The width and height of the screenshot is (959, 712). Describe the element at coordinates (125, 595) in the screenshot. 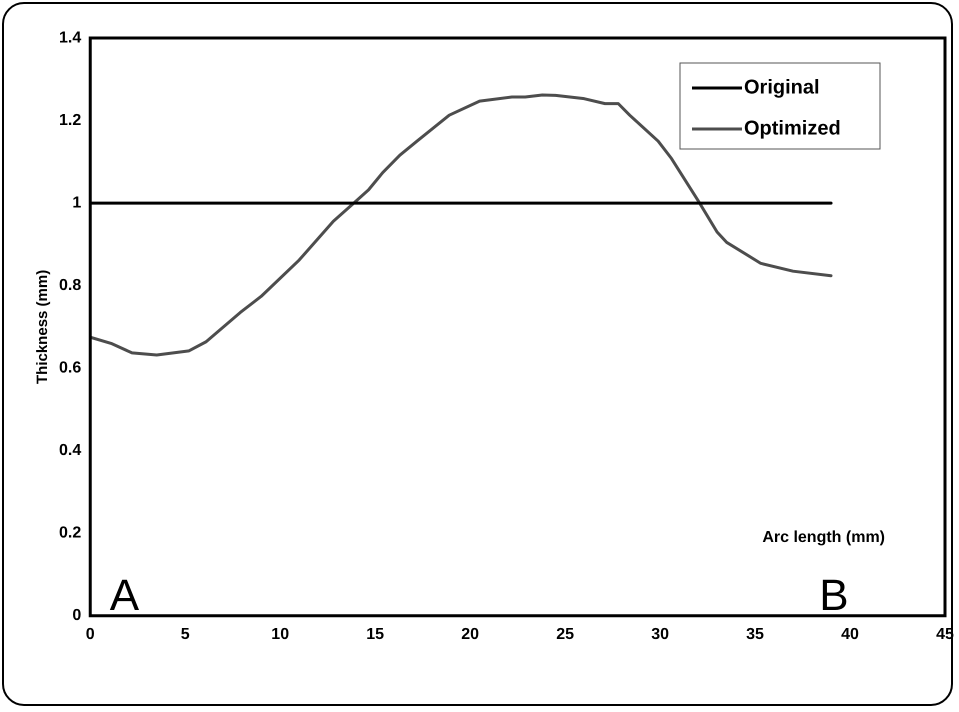

I see `annotation: A` at that location.